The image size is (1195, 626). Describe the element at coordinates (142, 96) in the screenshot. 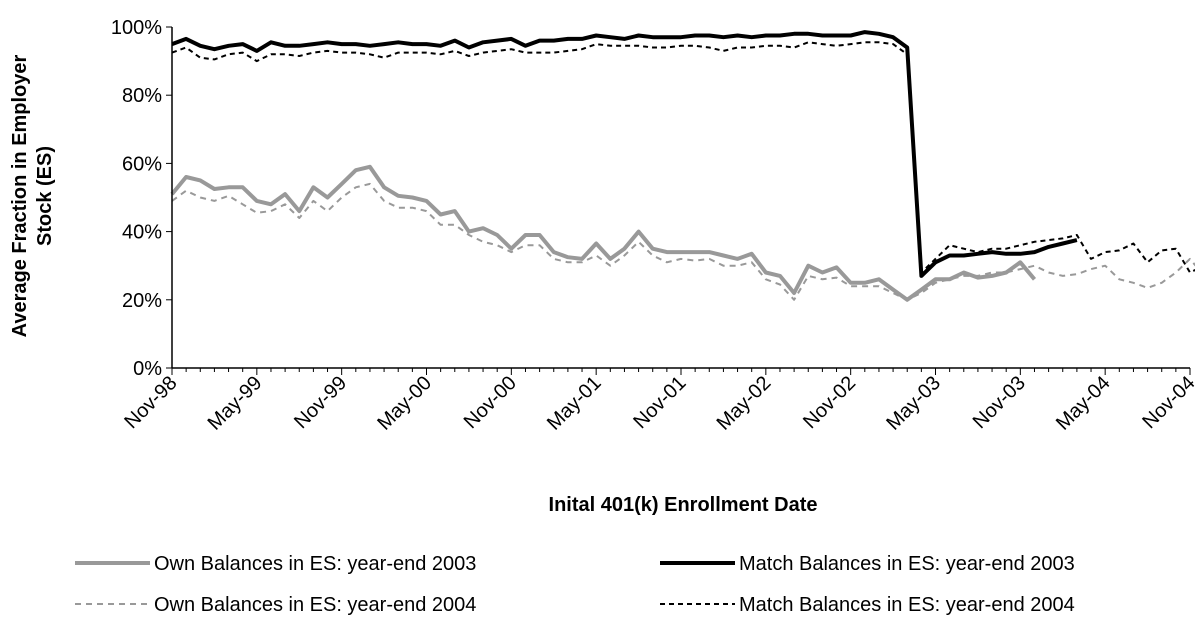

I see `y-tick-label: 80%` at that location.